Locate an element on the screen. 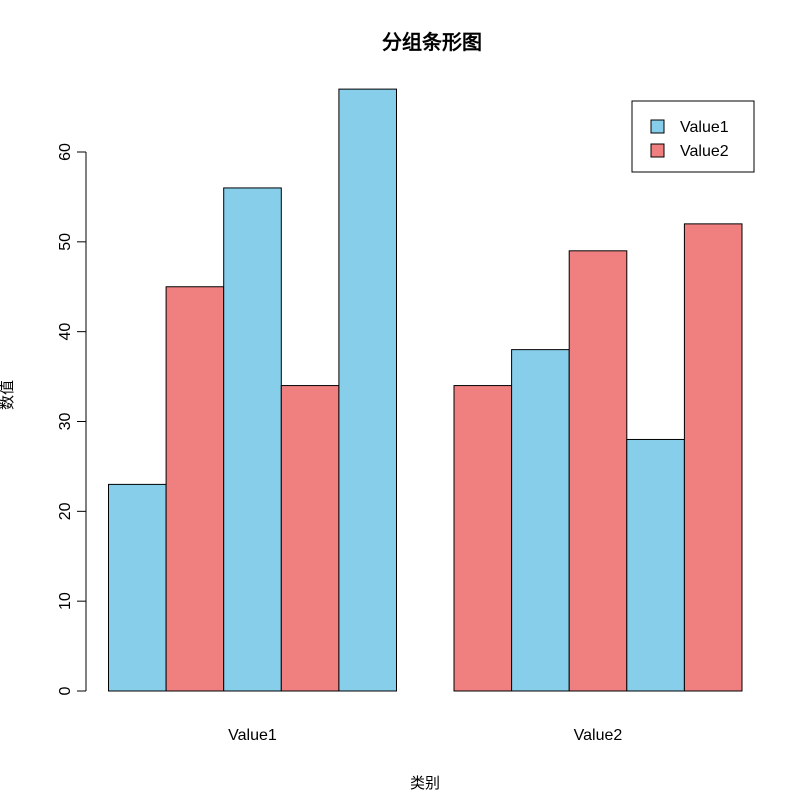 Image resolution: width=799 pixels, height=799 pixels. x-group-label: Value2 is located at coordinates (598, 735).